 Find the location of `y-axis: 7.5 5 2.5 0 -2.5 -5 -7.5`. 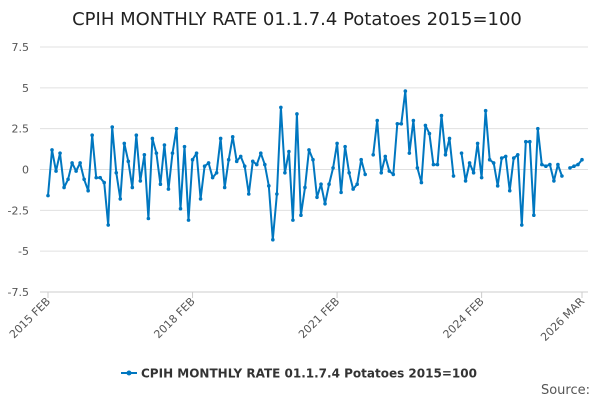

y-axis: 7.5 5 2.5 0 -2.5 -5 -7.5 is located at coordinates (18, 170).